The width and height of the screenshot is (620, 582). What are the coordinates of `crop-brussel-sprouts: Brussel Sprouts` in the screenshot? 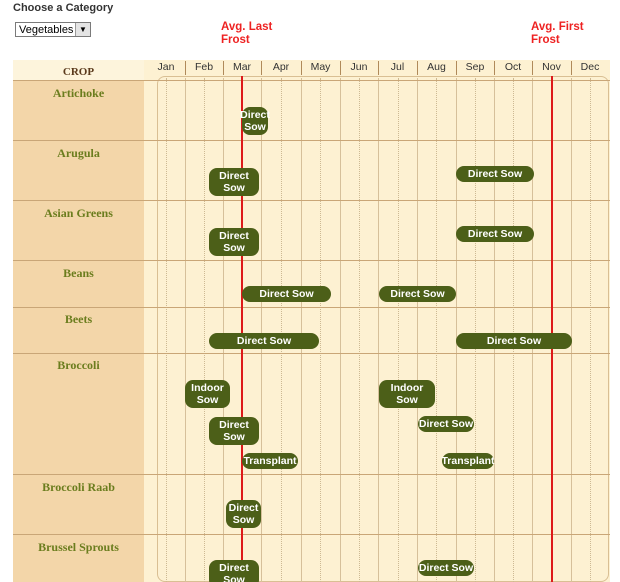 It's located at (78, 547).